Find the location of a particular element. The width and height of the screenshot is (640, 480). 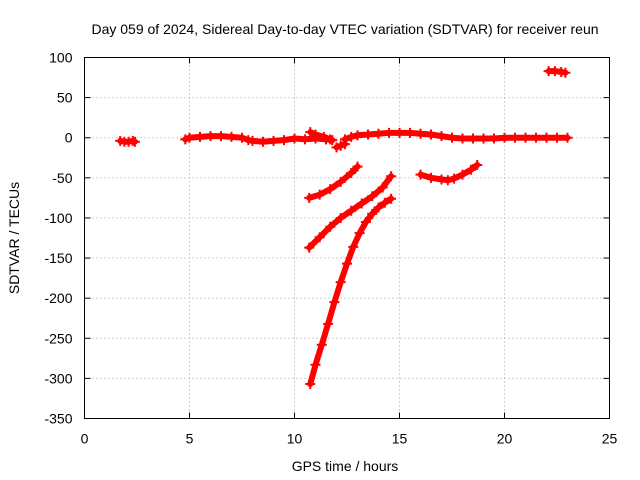

x-tick-label: 0 is located at coordinates (85, 439).